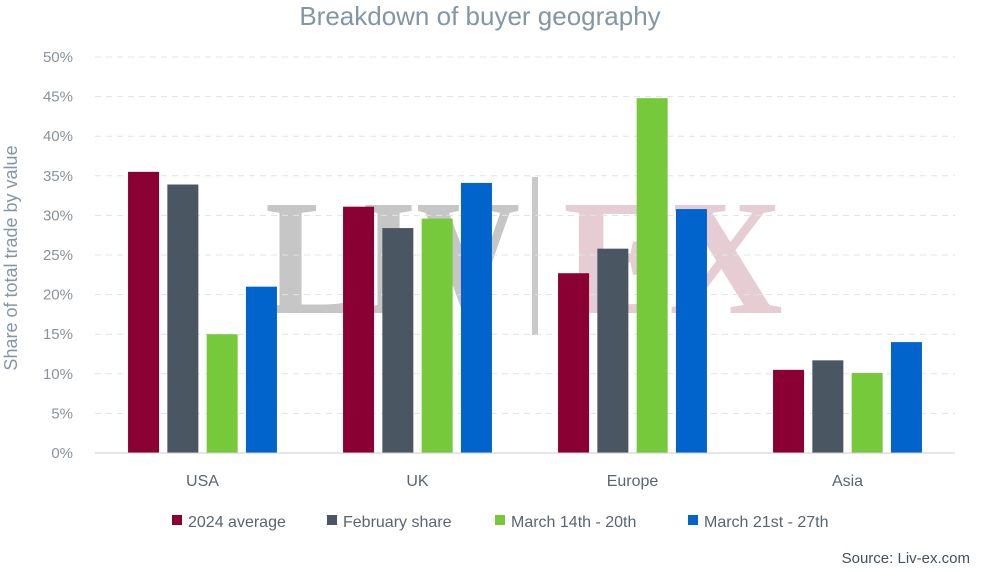 This screenshot has height=572, width=987. What do you see at coordinates (58, 295) in the screenshot?
I see `y-tick-label: 20%` at bounding box center [58, 295].